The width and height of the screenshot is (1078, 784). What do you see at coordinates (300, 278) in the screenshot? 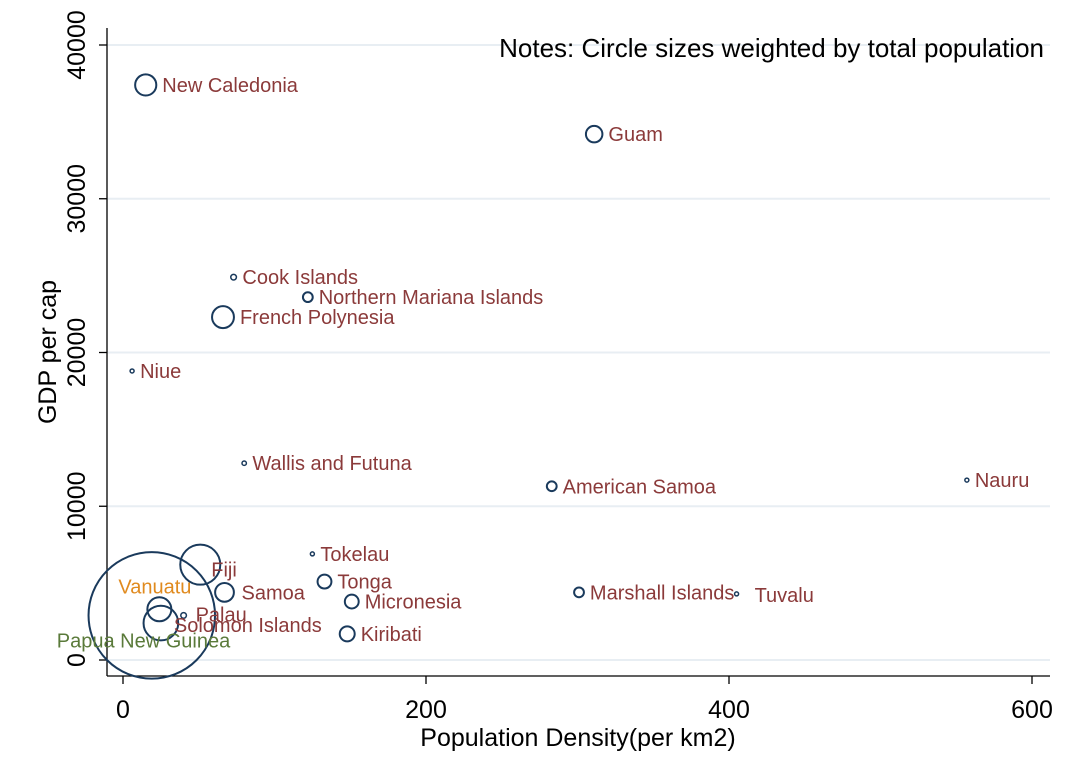
I see `label-cook-islands: Cook Islands` at bounding box center [300, 278].